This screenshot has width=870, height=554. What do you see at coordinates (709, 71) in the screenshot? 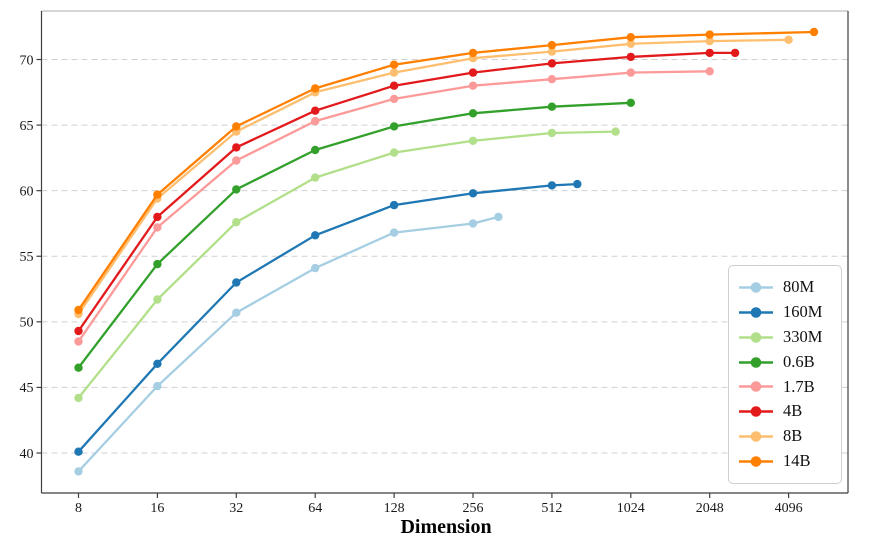
I see `data-point-1.7B-2048` at bounding box center [709, 71].